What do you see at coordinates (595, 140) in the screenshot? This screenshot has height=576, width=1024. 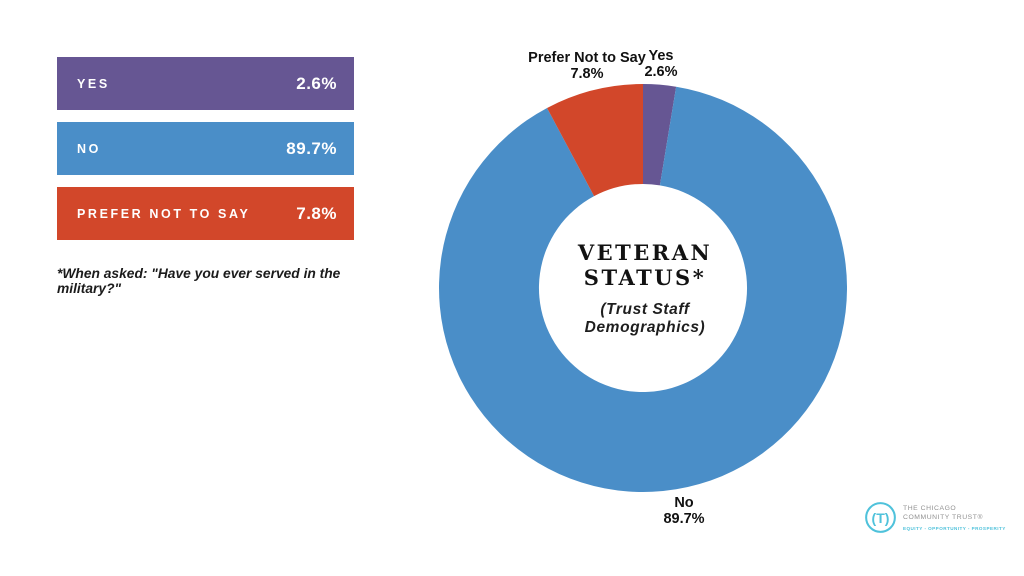 I see `donut-slice-prefer-not-to-say` at bounding box center [595, 140].